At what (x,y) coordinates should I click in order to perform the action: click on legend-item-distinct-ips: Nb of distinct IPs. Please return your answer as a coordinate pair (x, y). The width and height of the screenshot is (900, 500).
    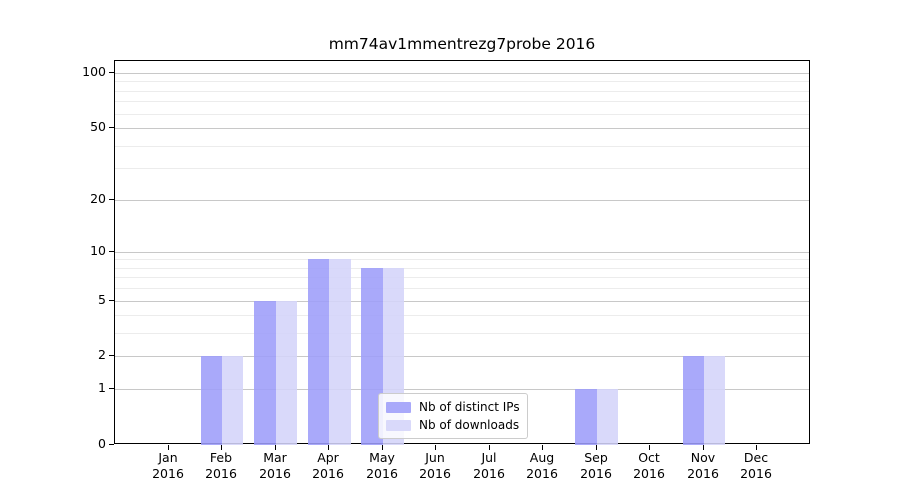
    Looking at the image, I should click on (453, 407).